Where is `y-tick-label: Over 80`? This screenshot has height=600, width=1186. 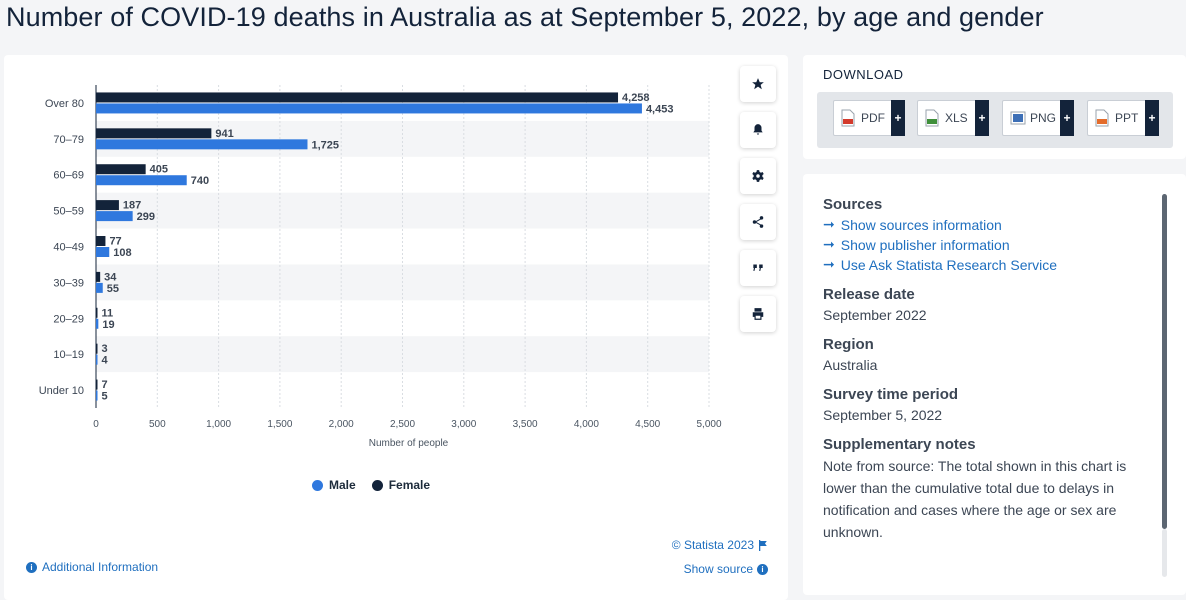 y-tick-label: Over 80 is located at coordinates (64, 104).